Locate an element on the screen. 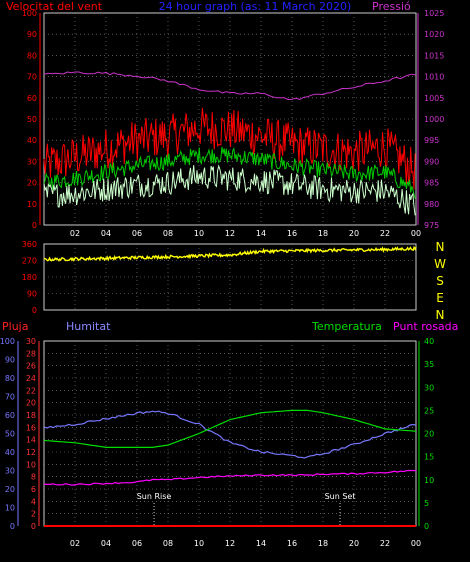 Image resolution: width=470 pixels, height=562 pixels. pressure-tick-label: 1005 is located at coordinates (434, 98).